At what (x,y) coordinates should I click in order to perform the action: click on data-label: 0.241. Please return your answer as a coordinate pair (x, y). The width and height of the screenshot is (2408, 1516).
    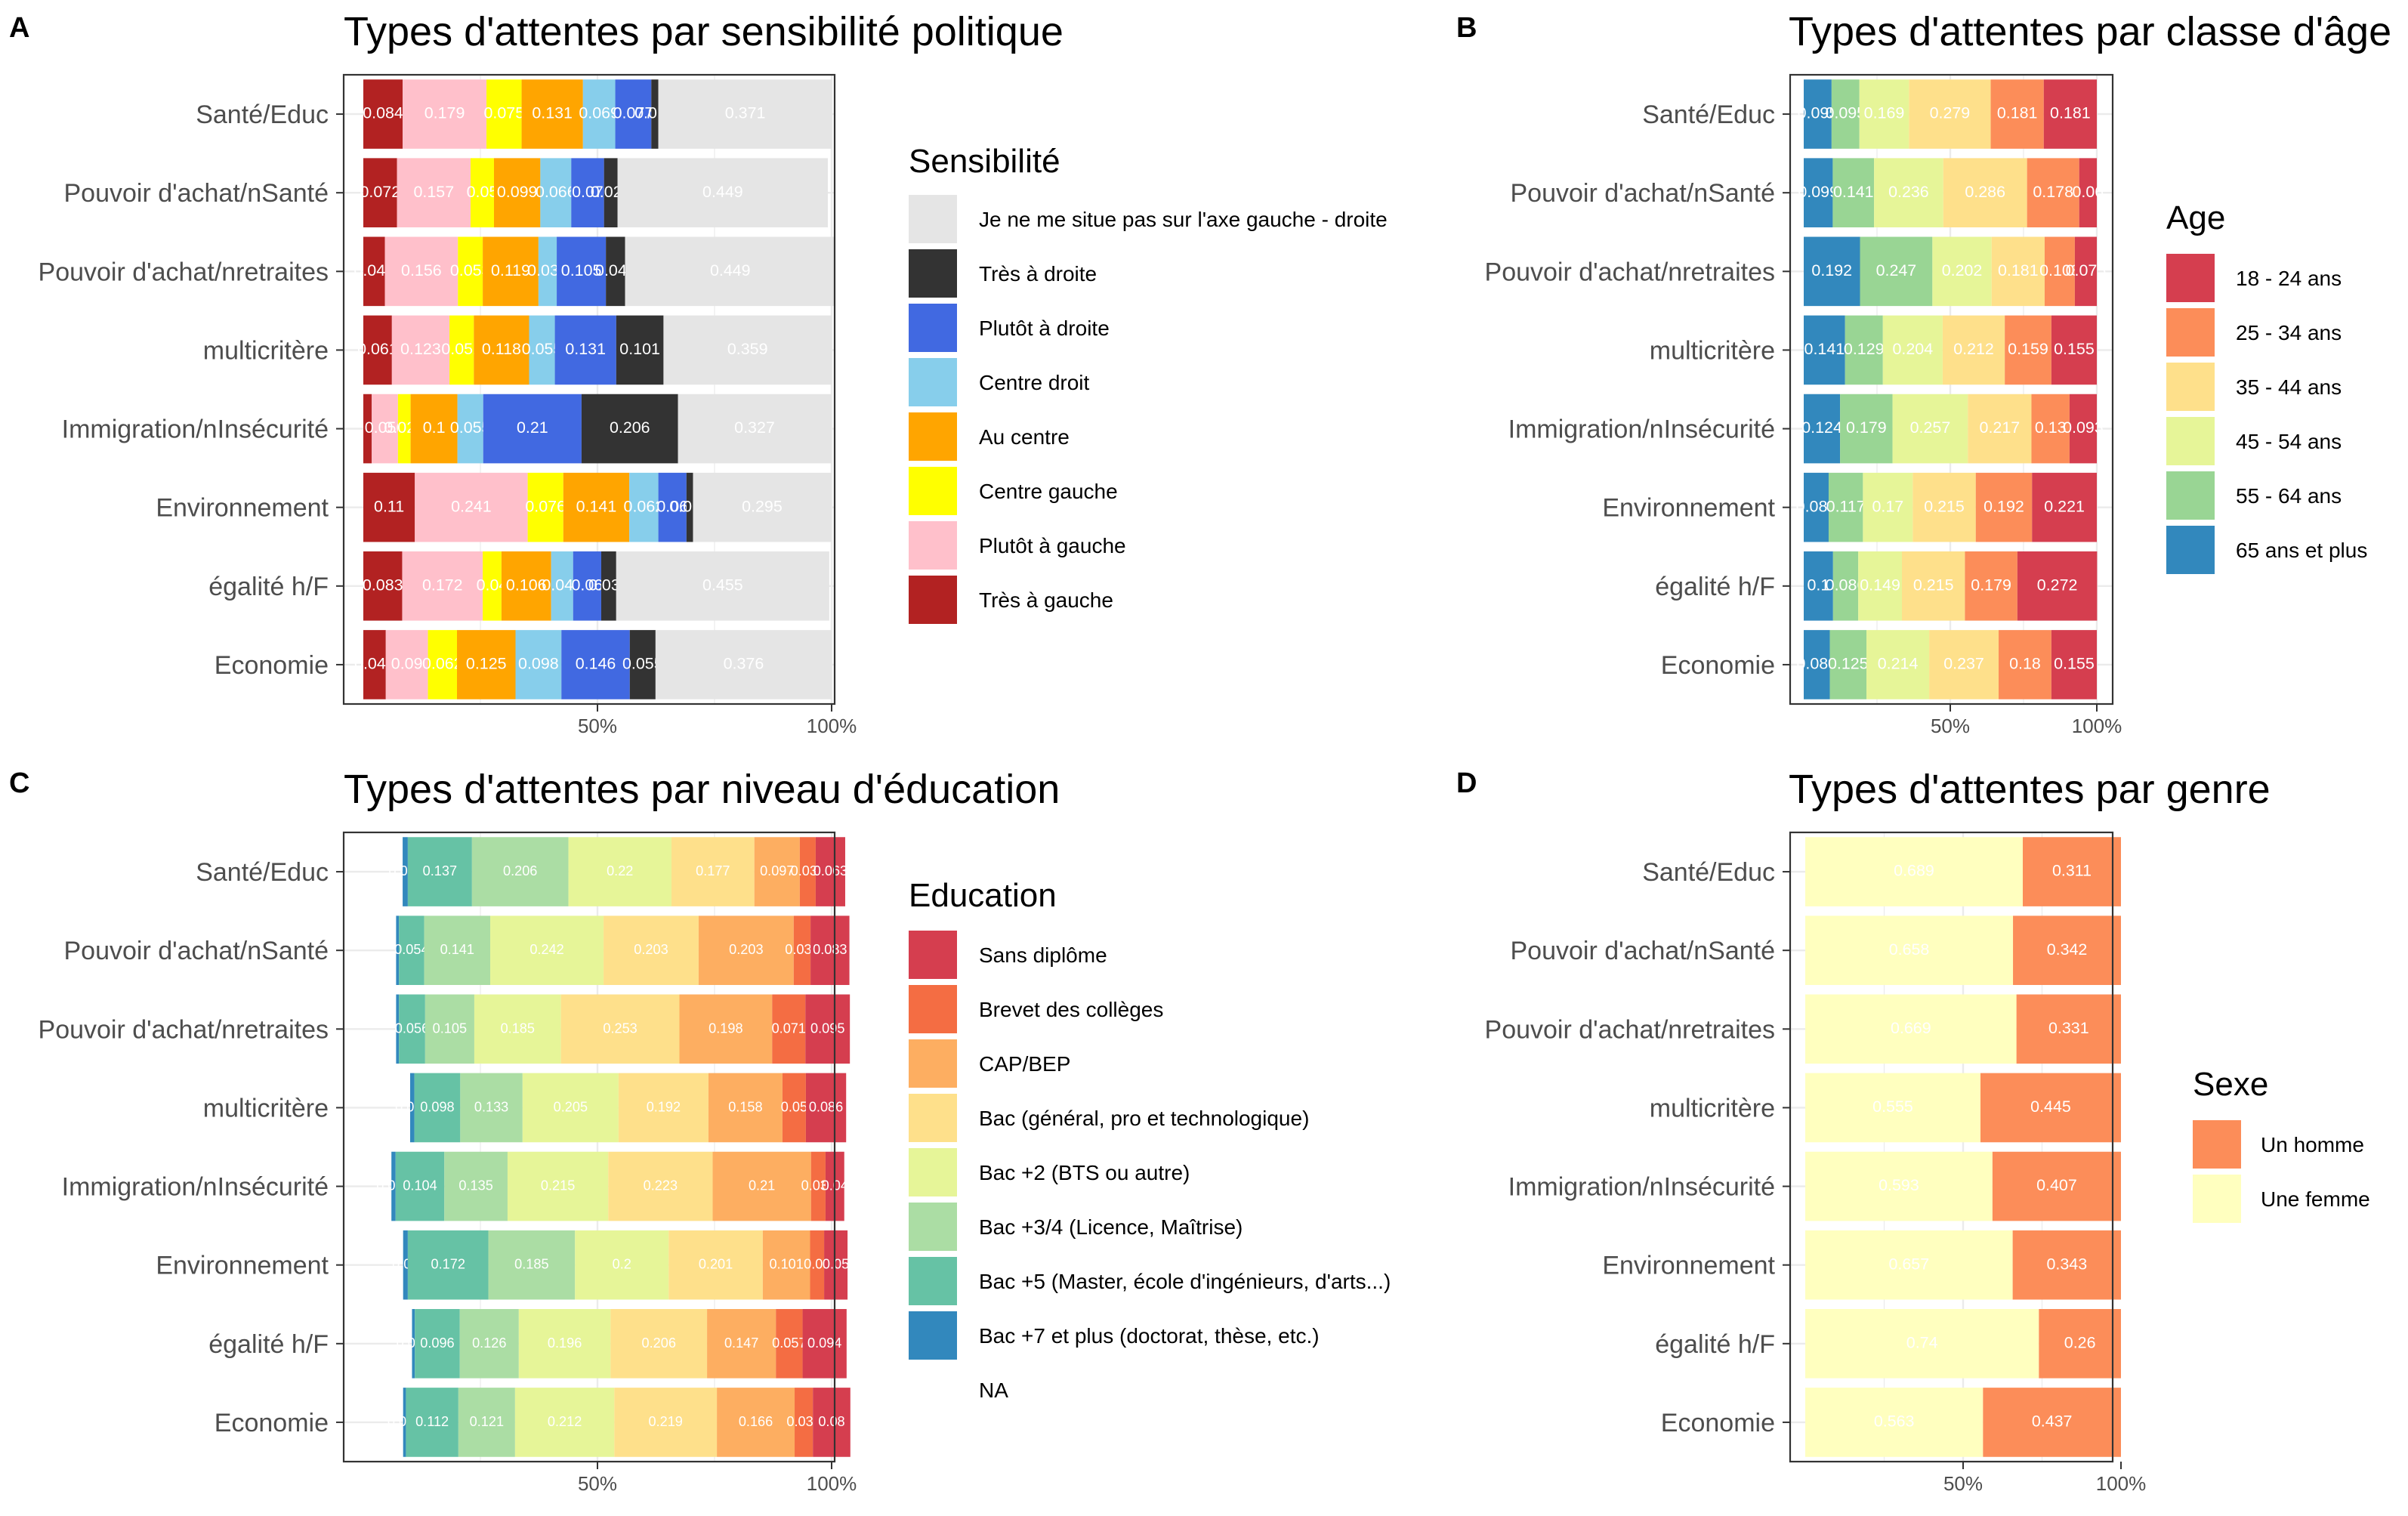
    Looking at the image, I should click on (471, 506).